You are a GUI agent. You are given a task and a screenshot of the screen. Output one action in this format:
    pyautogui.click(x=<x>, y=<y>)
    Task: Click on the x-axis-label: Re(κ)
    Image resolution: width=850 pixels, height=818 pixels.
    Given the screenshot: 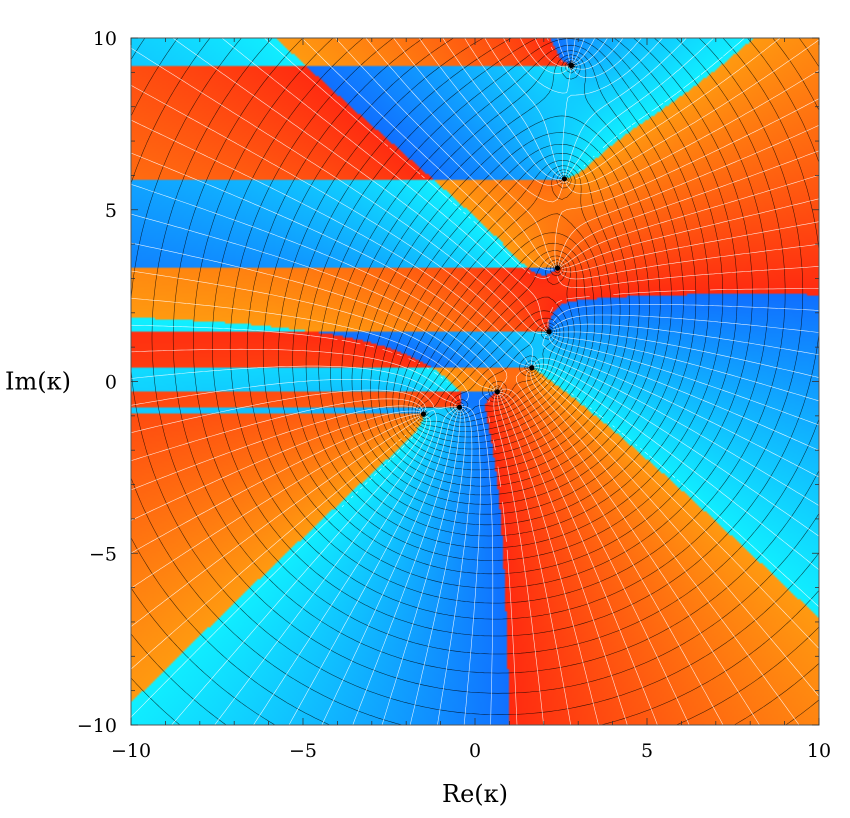 What is the action you would take?
    pyautogui.click(x=475, y=794)
    